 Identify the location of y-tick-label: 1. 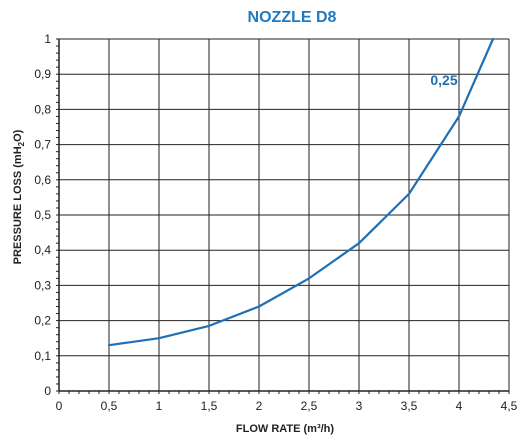
(47, 39).